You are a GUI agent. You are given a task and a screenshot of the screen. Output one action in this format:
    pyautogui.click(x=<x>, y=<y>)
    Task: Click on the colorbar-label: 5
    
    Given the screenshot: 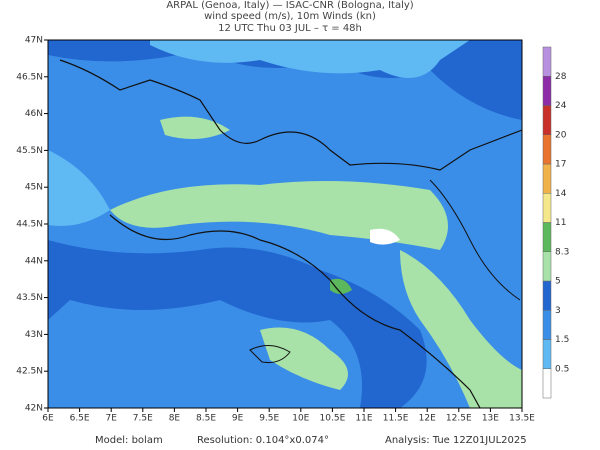 What is the action you would take?
    pyautogui.click(x=558, y=282)
    